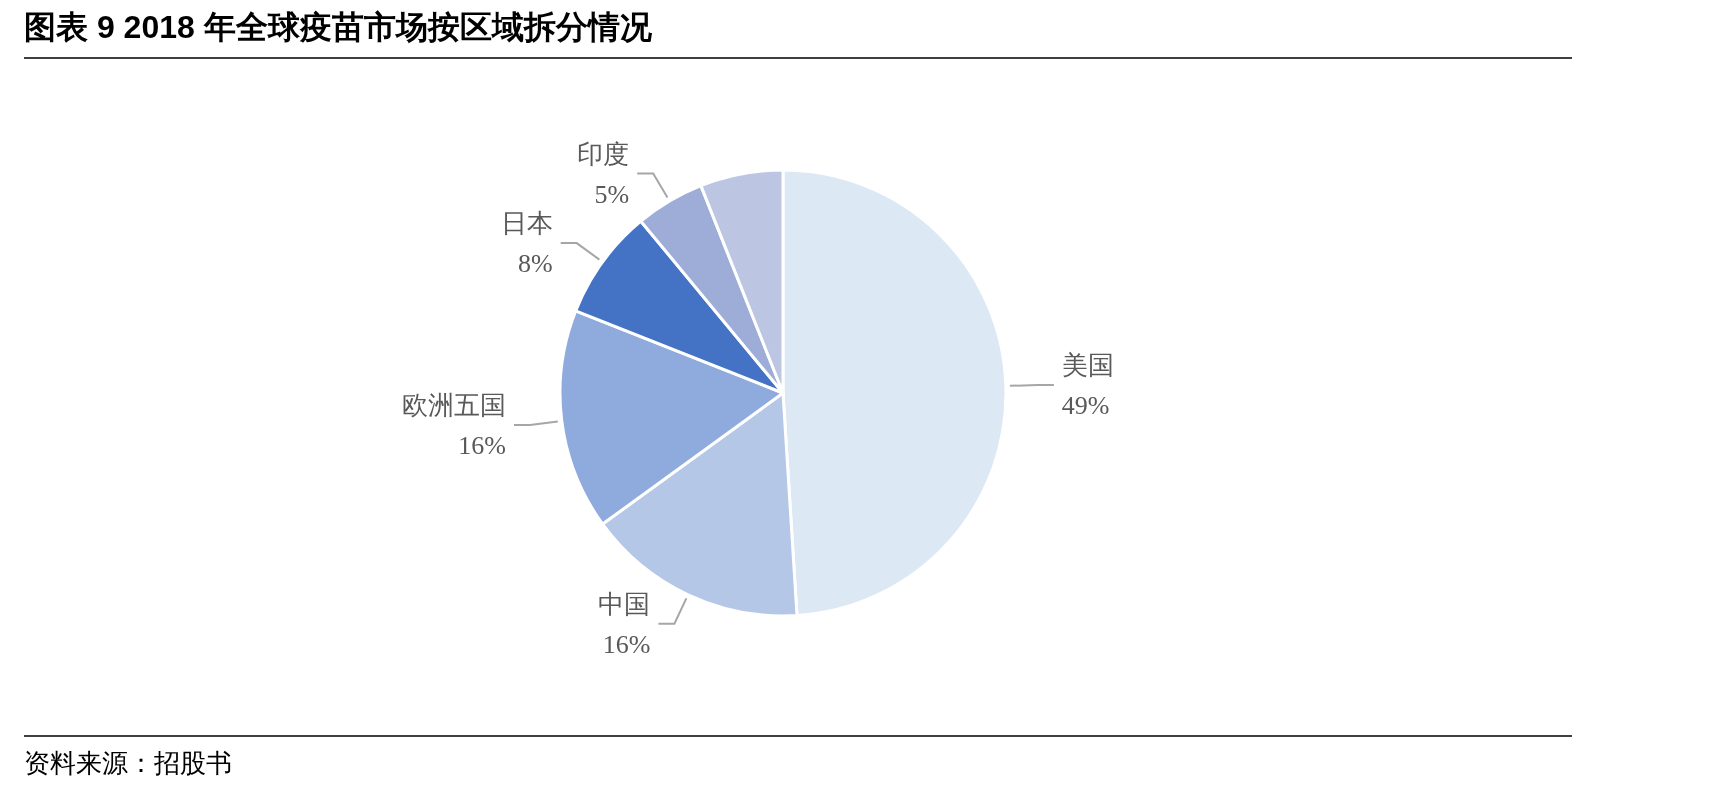 This screenshot has height=796, width=1730. What do you see at coordinates (526, 224) in the screenshot?
I see `slice-label: 日本` at bounding box center [526, 224].